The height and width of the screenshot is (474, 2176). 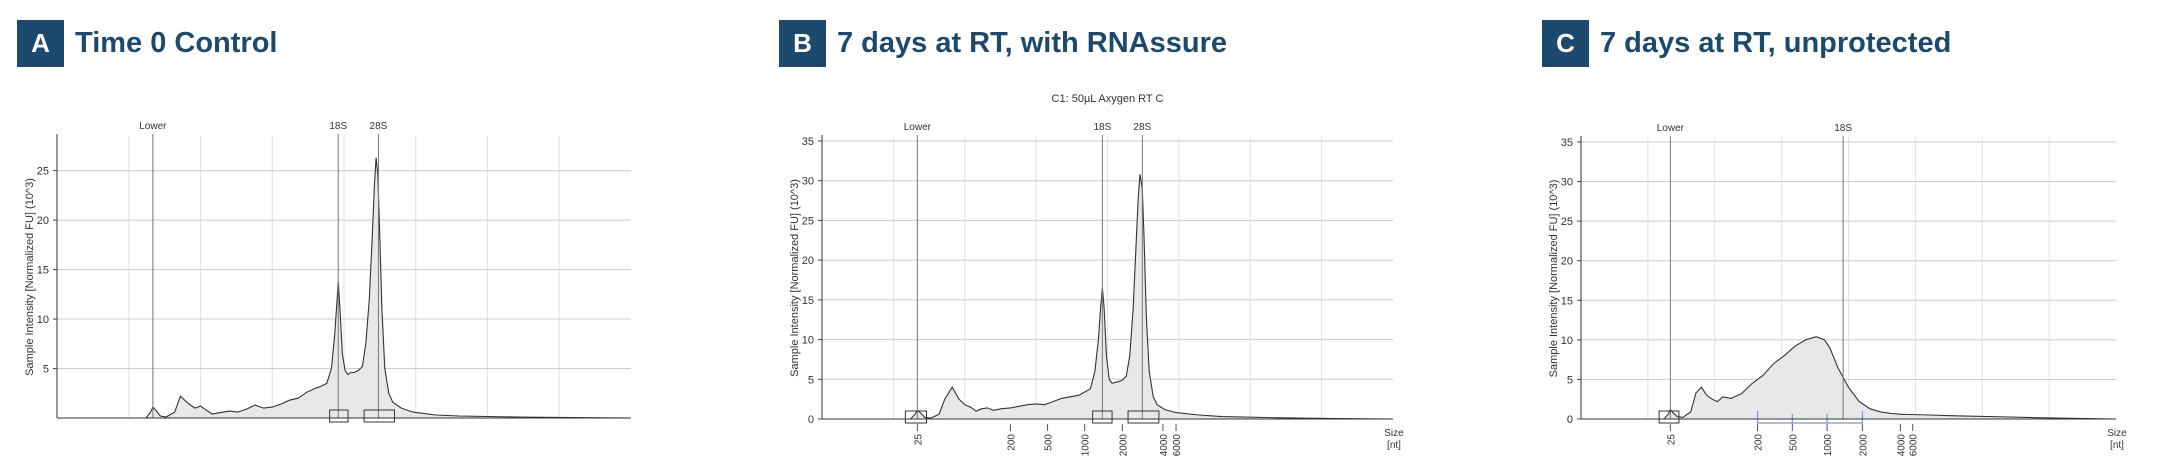 I want to click on panel-a-badge: A, so click(x=40, y=43).